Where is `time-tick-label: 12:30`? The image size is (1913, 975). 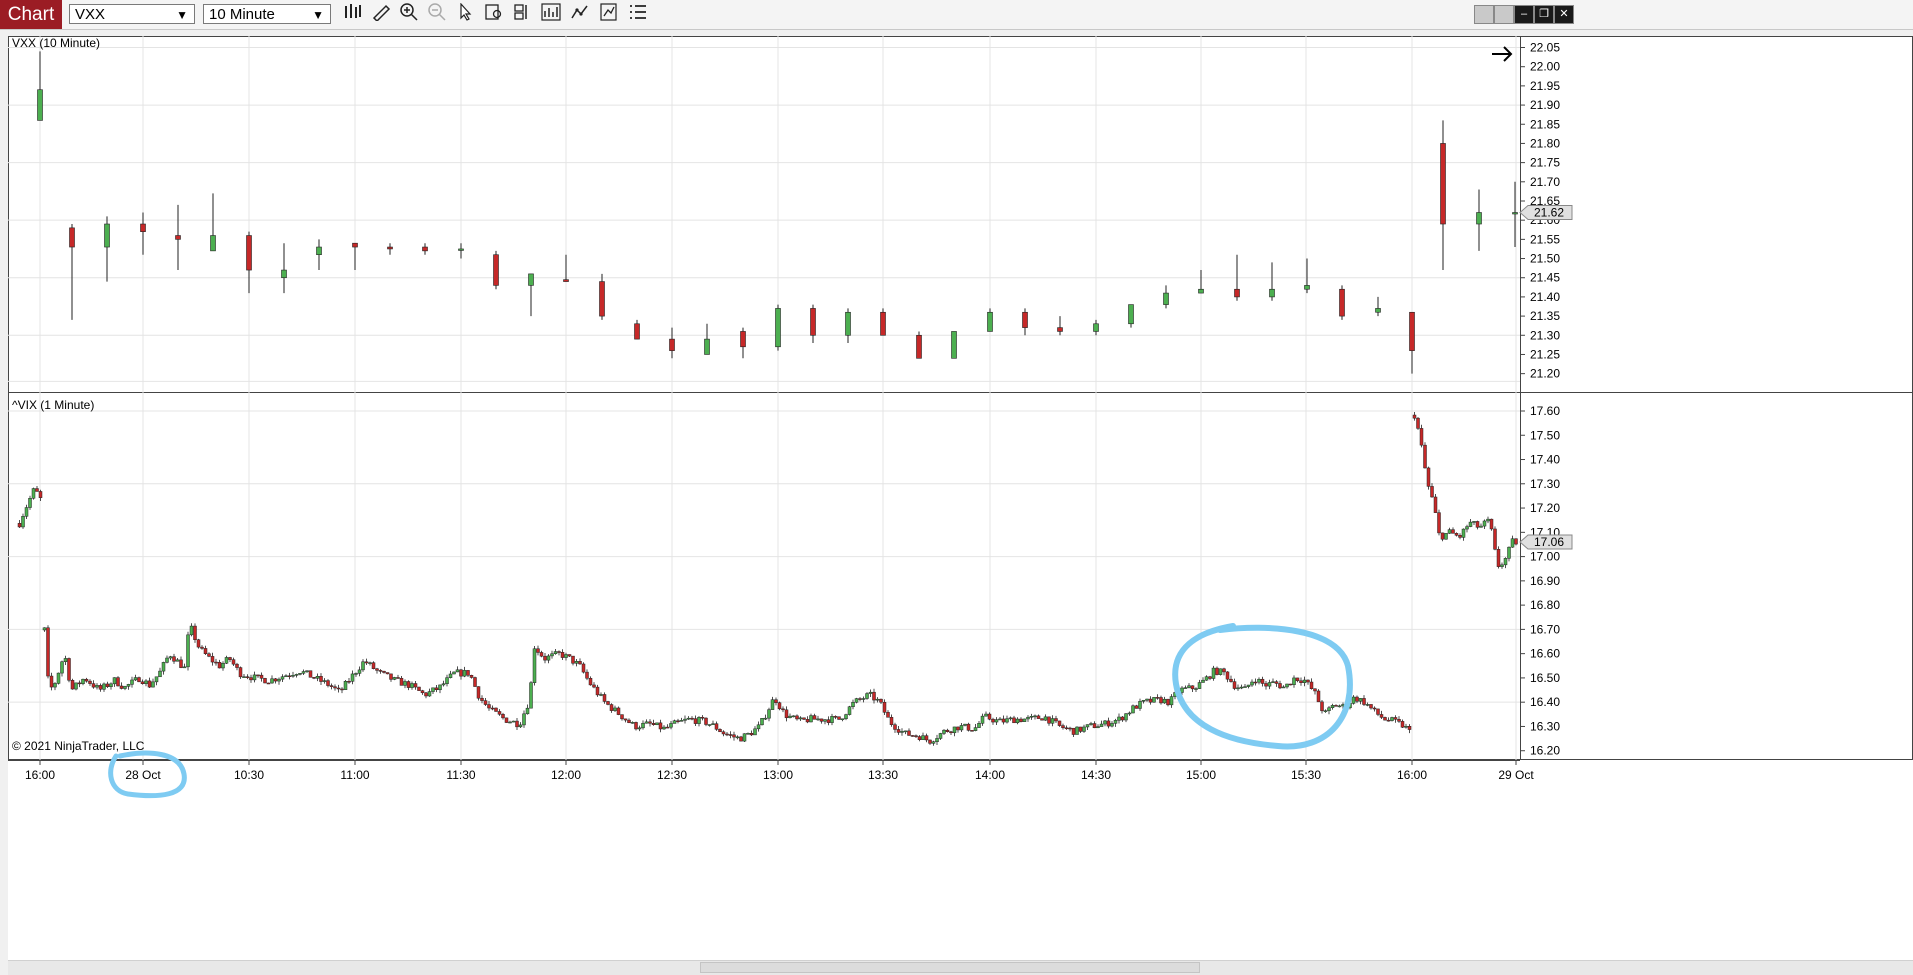
time-tick-label: 12:30 is located at coordinates (672, 775).